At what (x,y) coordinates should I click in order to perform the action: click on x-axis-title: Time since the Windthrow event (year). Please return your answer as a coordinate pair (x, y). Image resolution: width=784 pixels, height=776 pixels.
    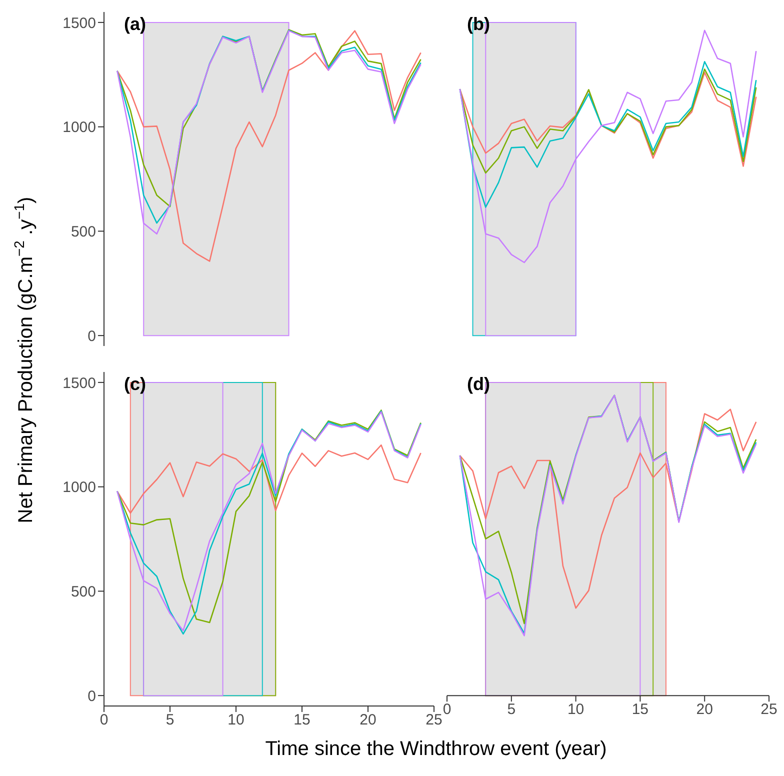
    Looking at the image, I should click on (436, 749).